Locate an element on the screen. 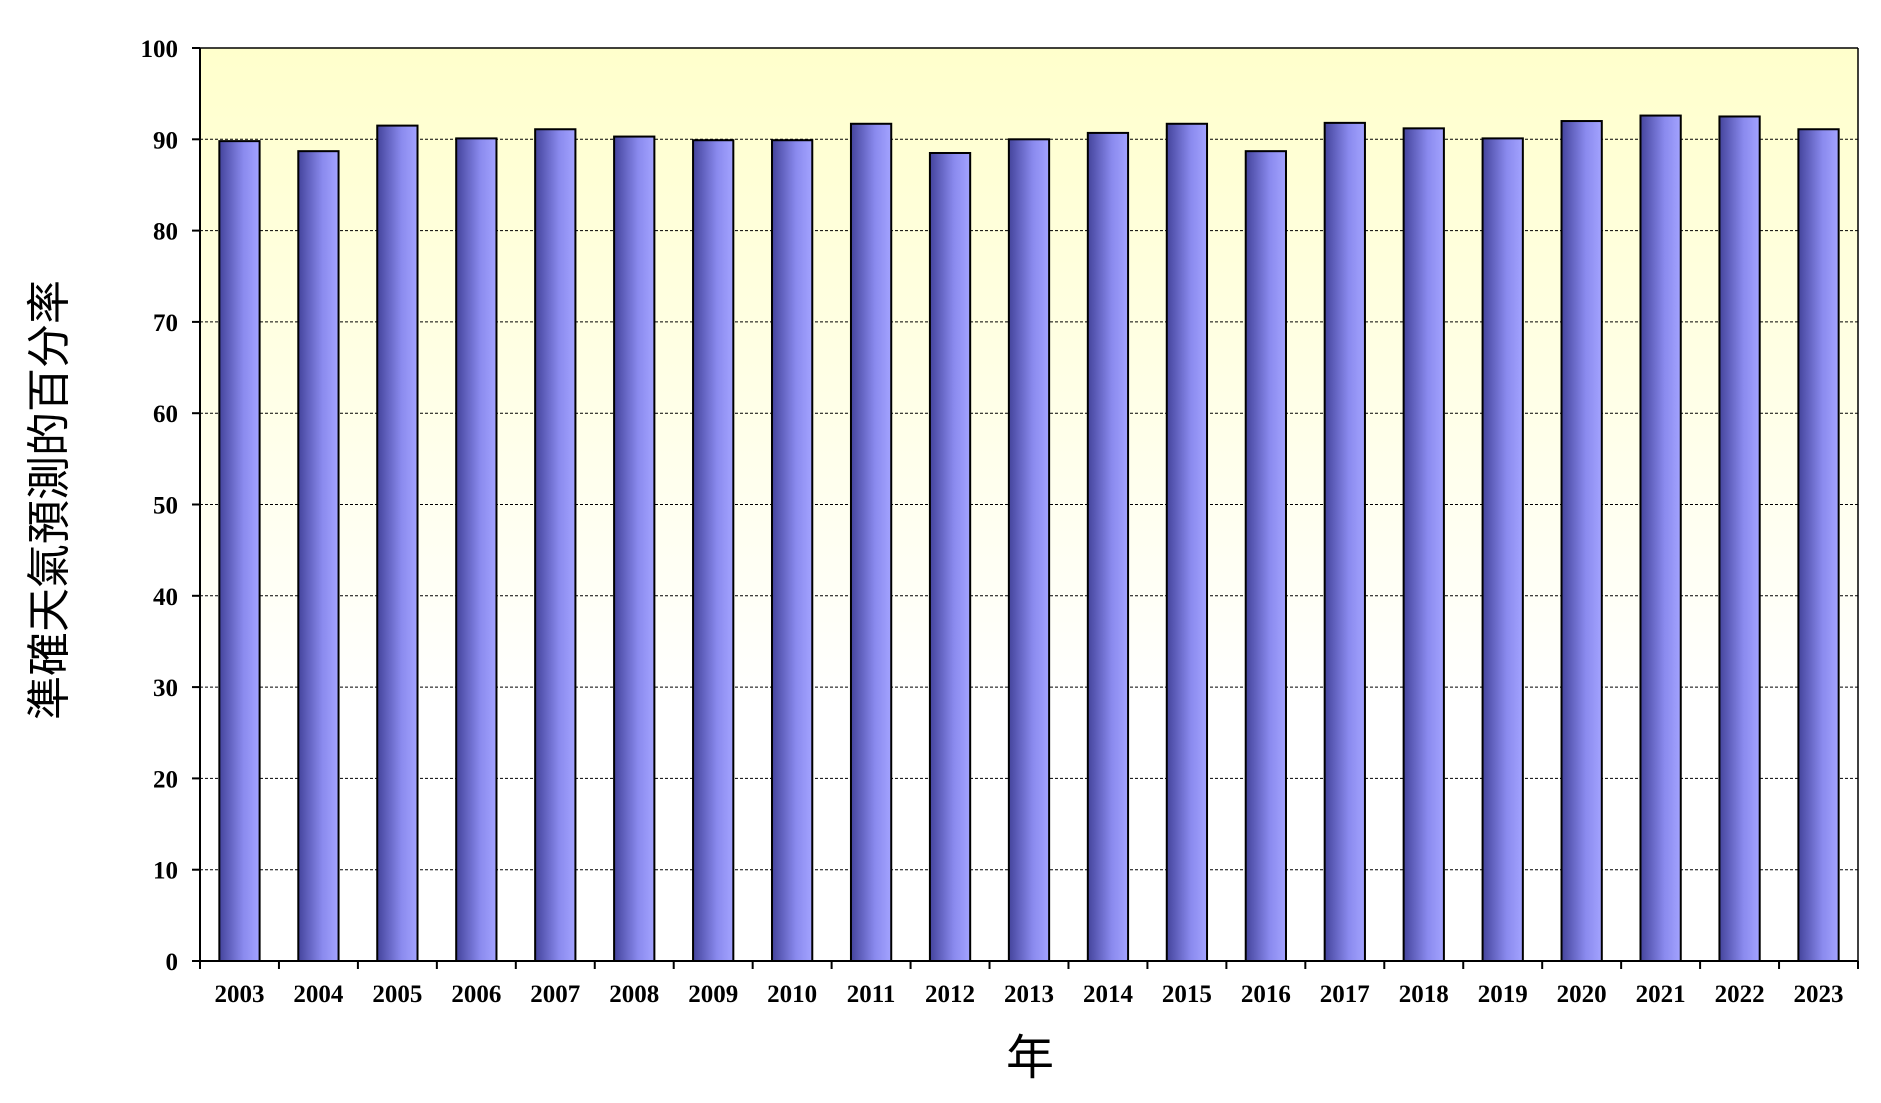 The width and height of the screenshot is (1881, 1103). y-tick-label-80: 80 is located at coordinates (165, 232).